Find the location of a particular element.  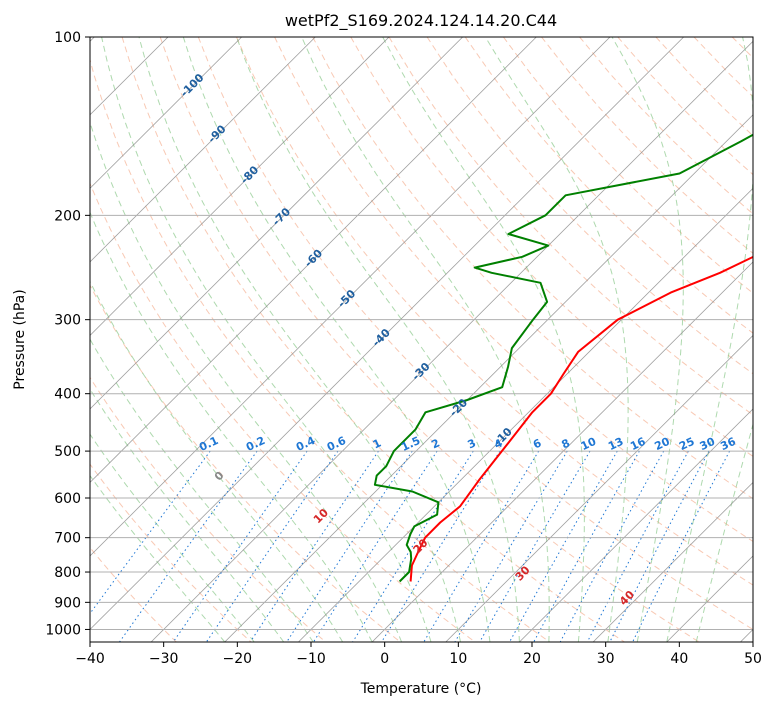

mixing-ratio-label: 16 is located at coordinates (638, 444).